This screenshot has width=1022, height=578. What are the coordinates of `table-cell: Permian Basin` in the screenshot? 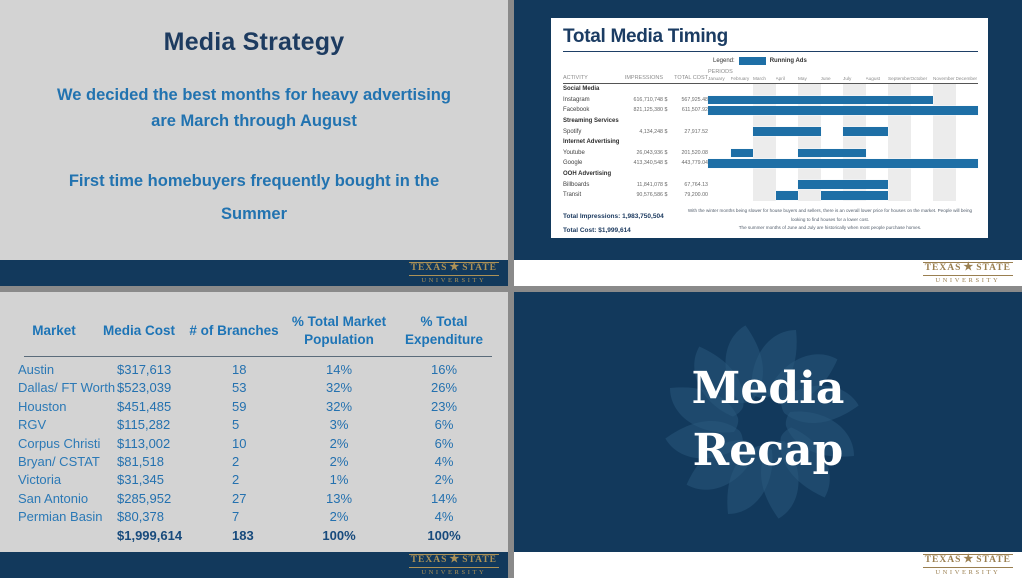 It's located at (60, 517).